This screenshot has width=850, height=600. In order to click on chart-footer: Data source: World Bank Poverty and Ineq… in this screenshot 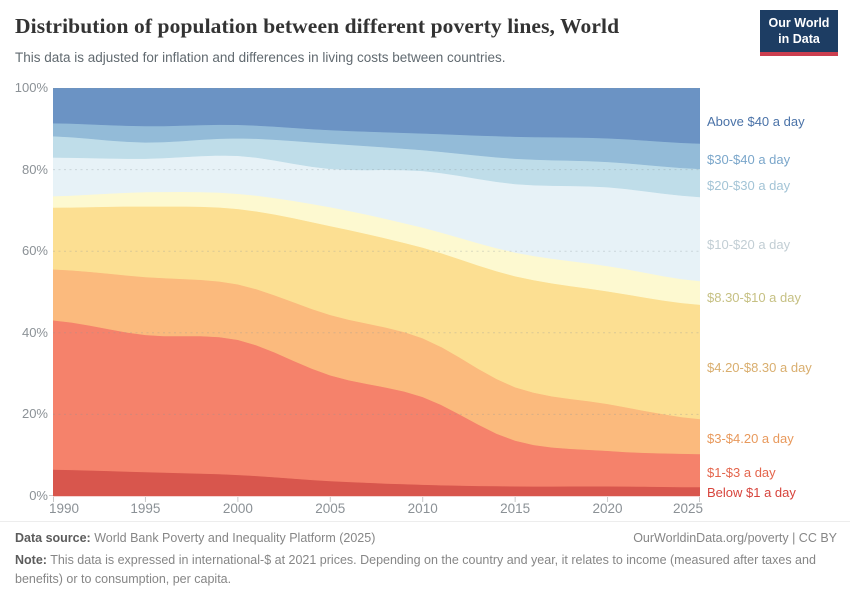, I will do `click(425, 553)`.